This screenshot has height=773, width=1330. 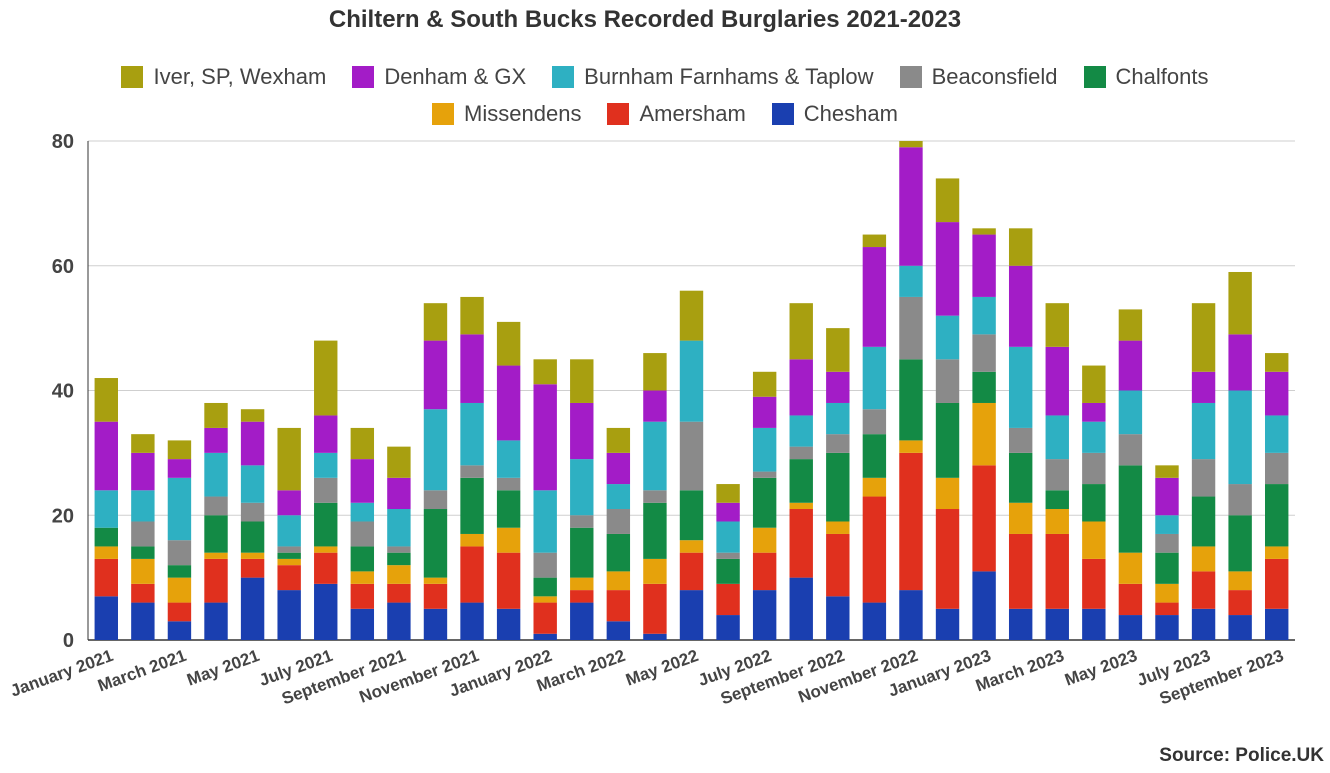 I want to click on bar-segment-24-beaconsfield, so click(x=947, y=381).